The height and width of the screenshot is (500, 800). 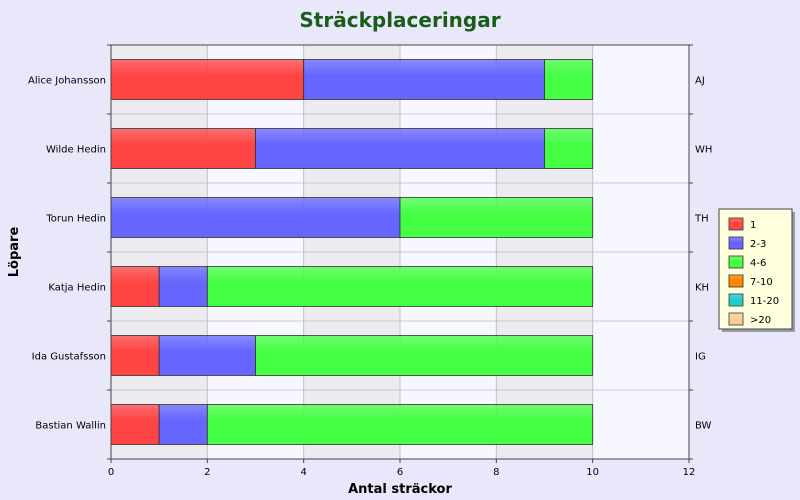 I want to click on y-tick-label: Alice Johansson, so click(x=67, y=81).